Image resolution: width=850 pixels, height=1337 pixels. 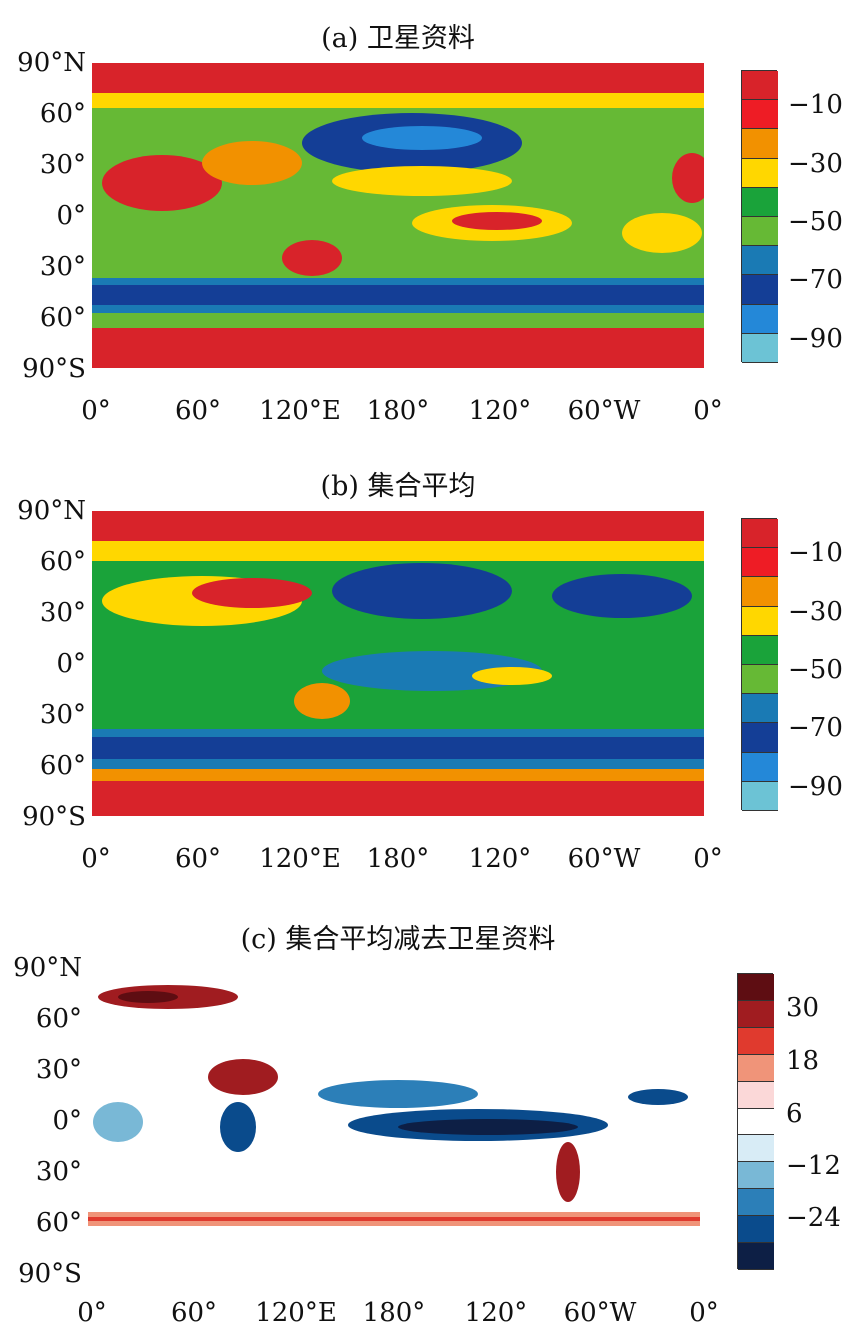 What do you see at coordinates (803, 1008) in the screenshot?
I see `colorbar-label: 30` at bounding box center [803, 1008].